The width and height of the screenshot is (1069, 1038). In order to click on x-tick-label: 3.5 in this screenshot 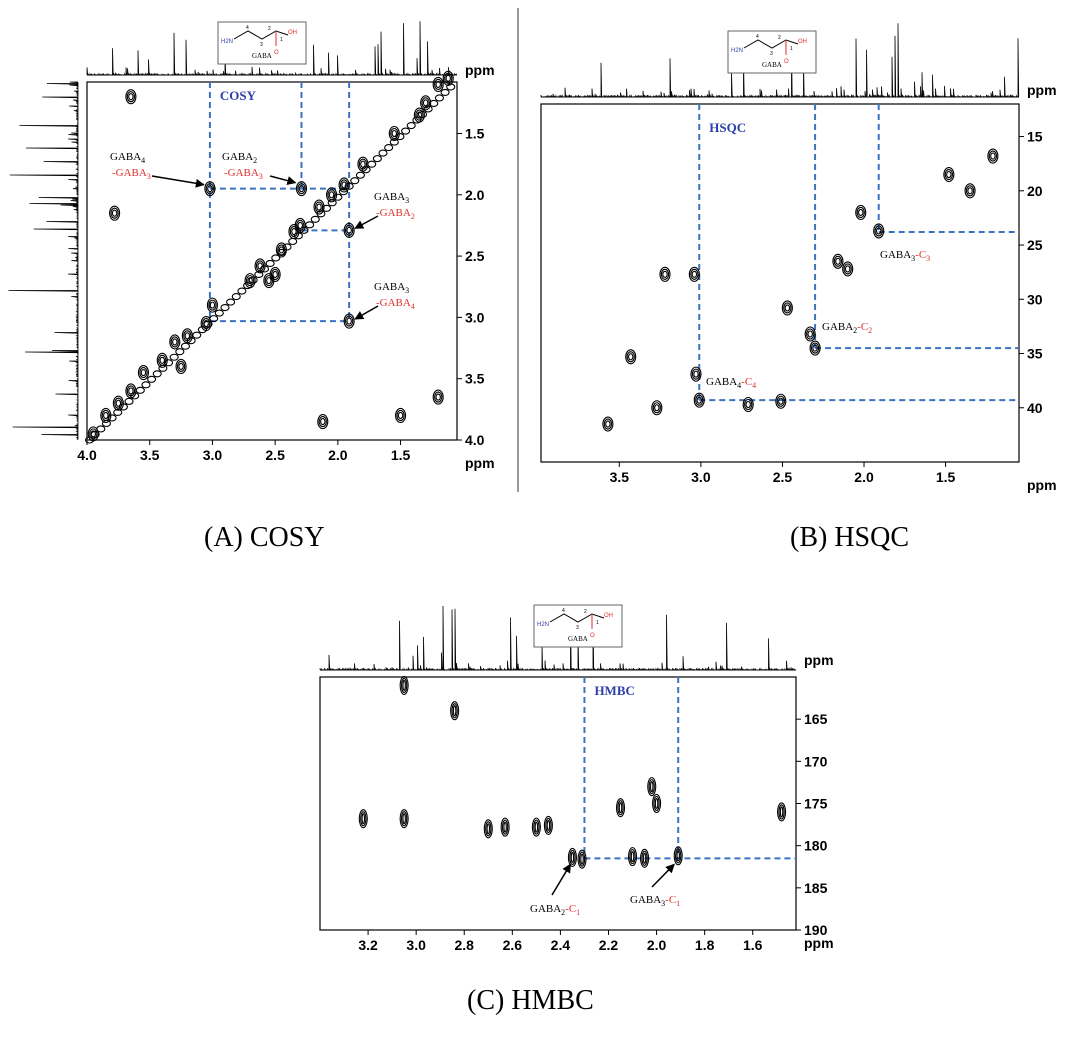, I will do `click(620, 477)`.